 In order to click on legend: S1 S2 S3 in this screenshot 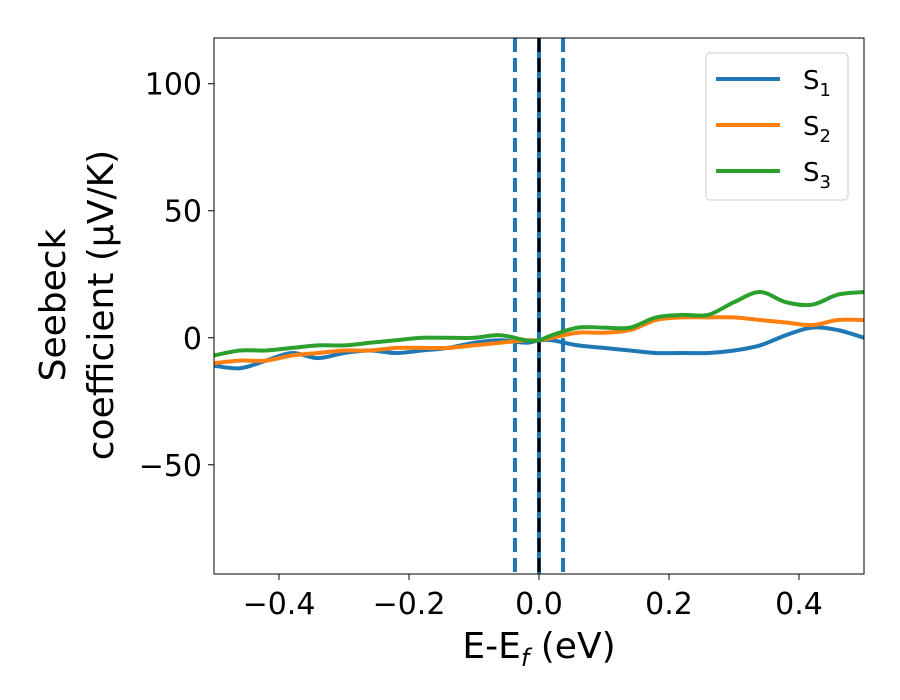, I will do `click(777, 126)`.